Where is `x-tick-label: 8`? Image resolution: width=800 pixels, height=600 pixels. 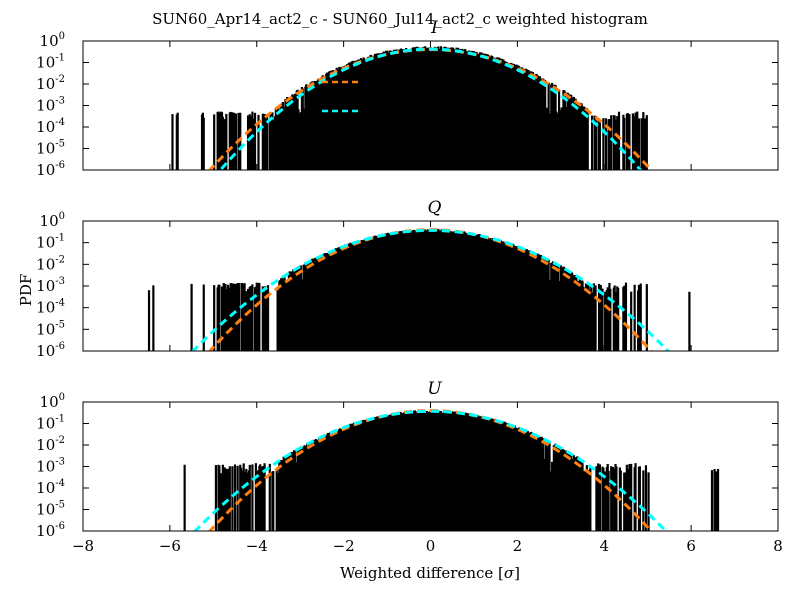 x-tick-label: 8 is located at coordinates (778, 546).